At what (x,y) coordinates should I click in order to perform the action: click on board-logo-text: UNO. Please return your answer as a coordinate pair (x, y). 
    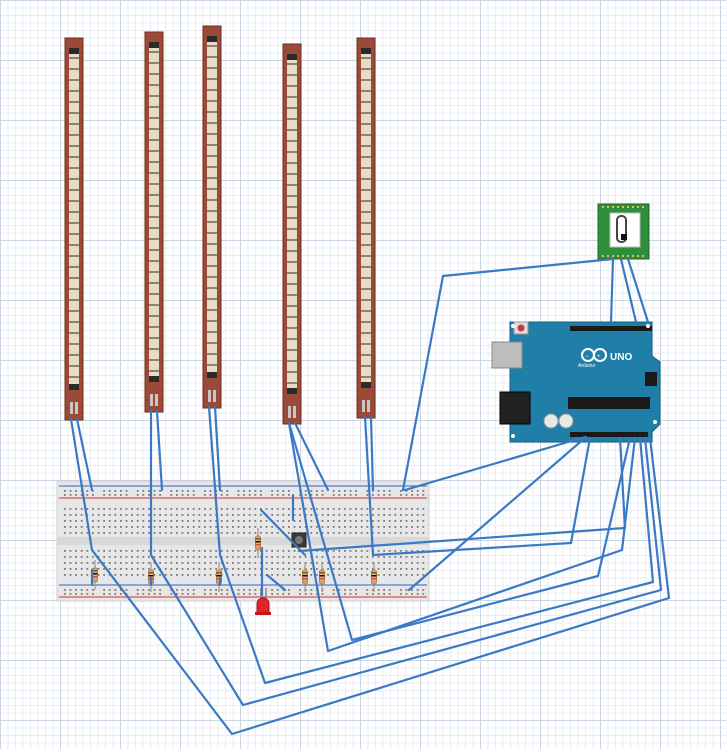
    Looking at the image, I should click on (621, 357).